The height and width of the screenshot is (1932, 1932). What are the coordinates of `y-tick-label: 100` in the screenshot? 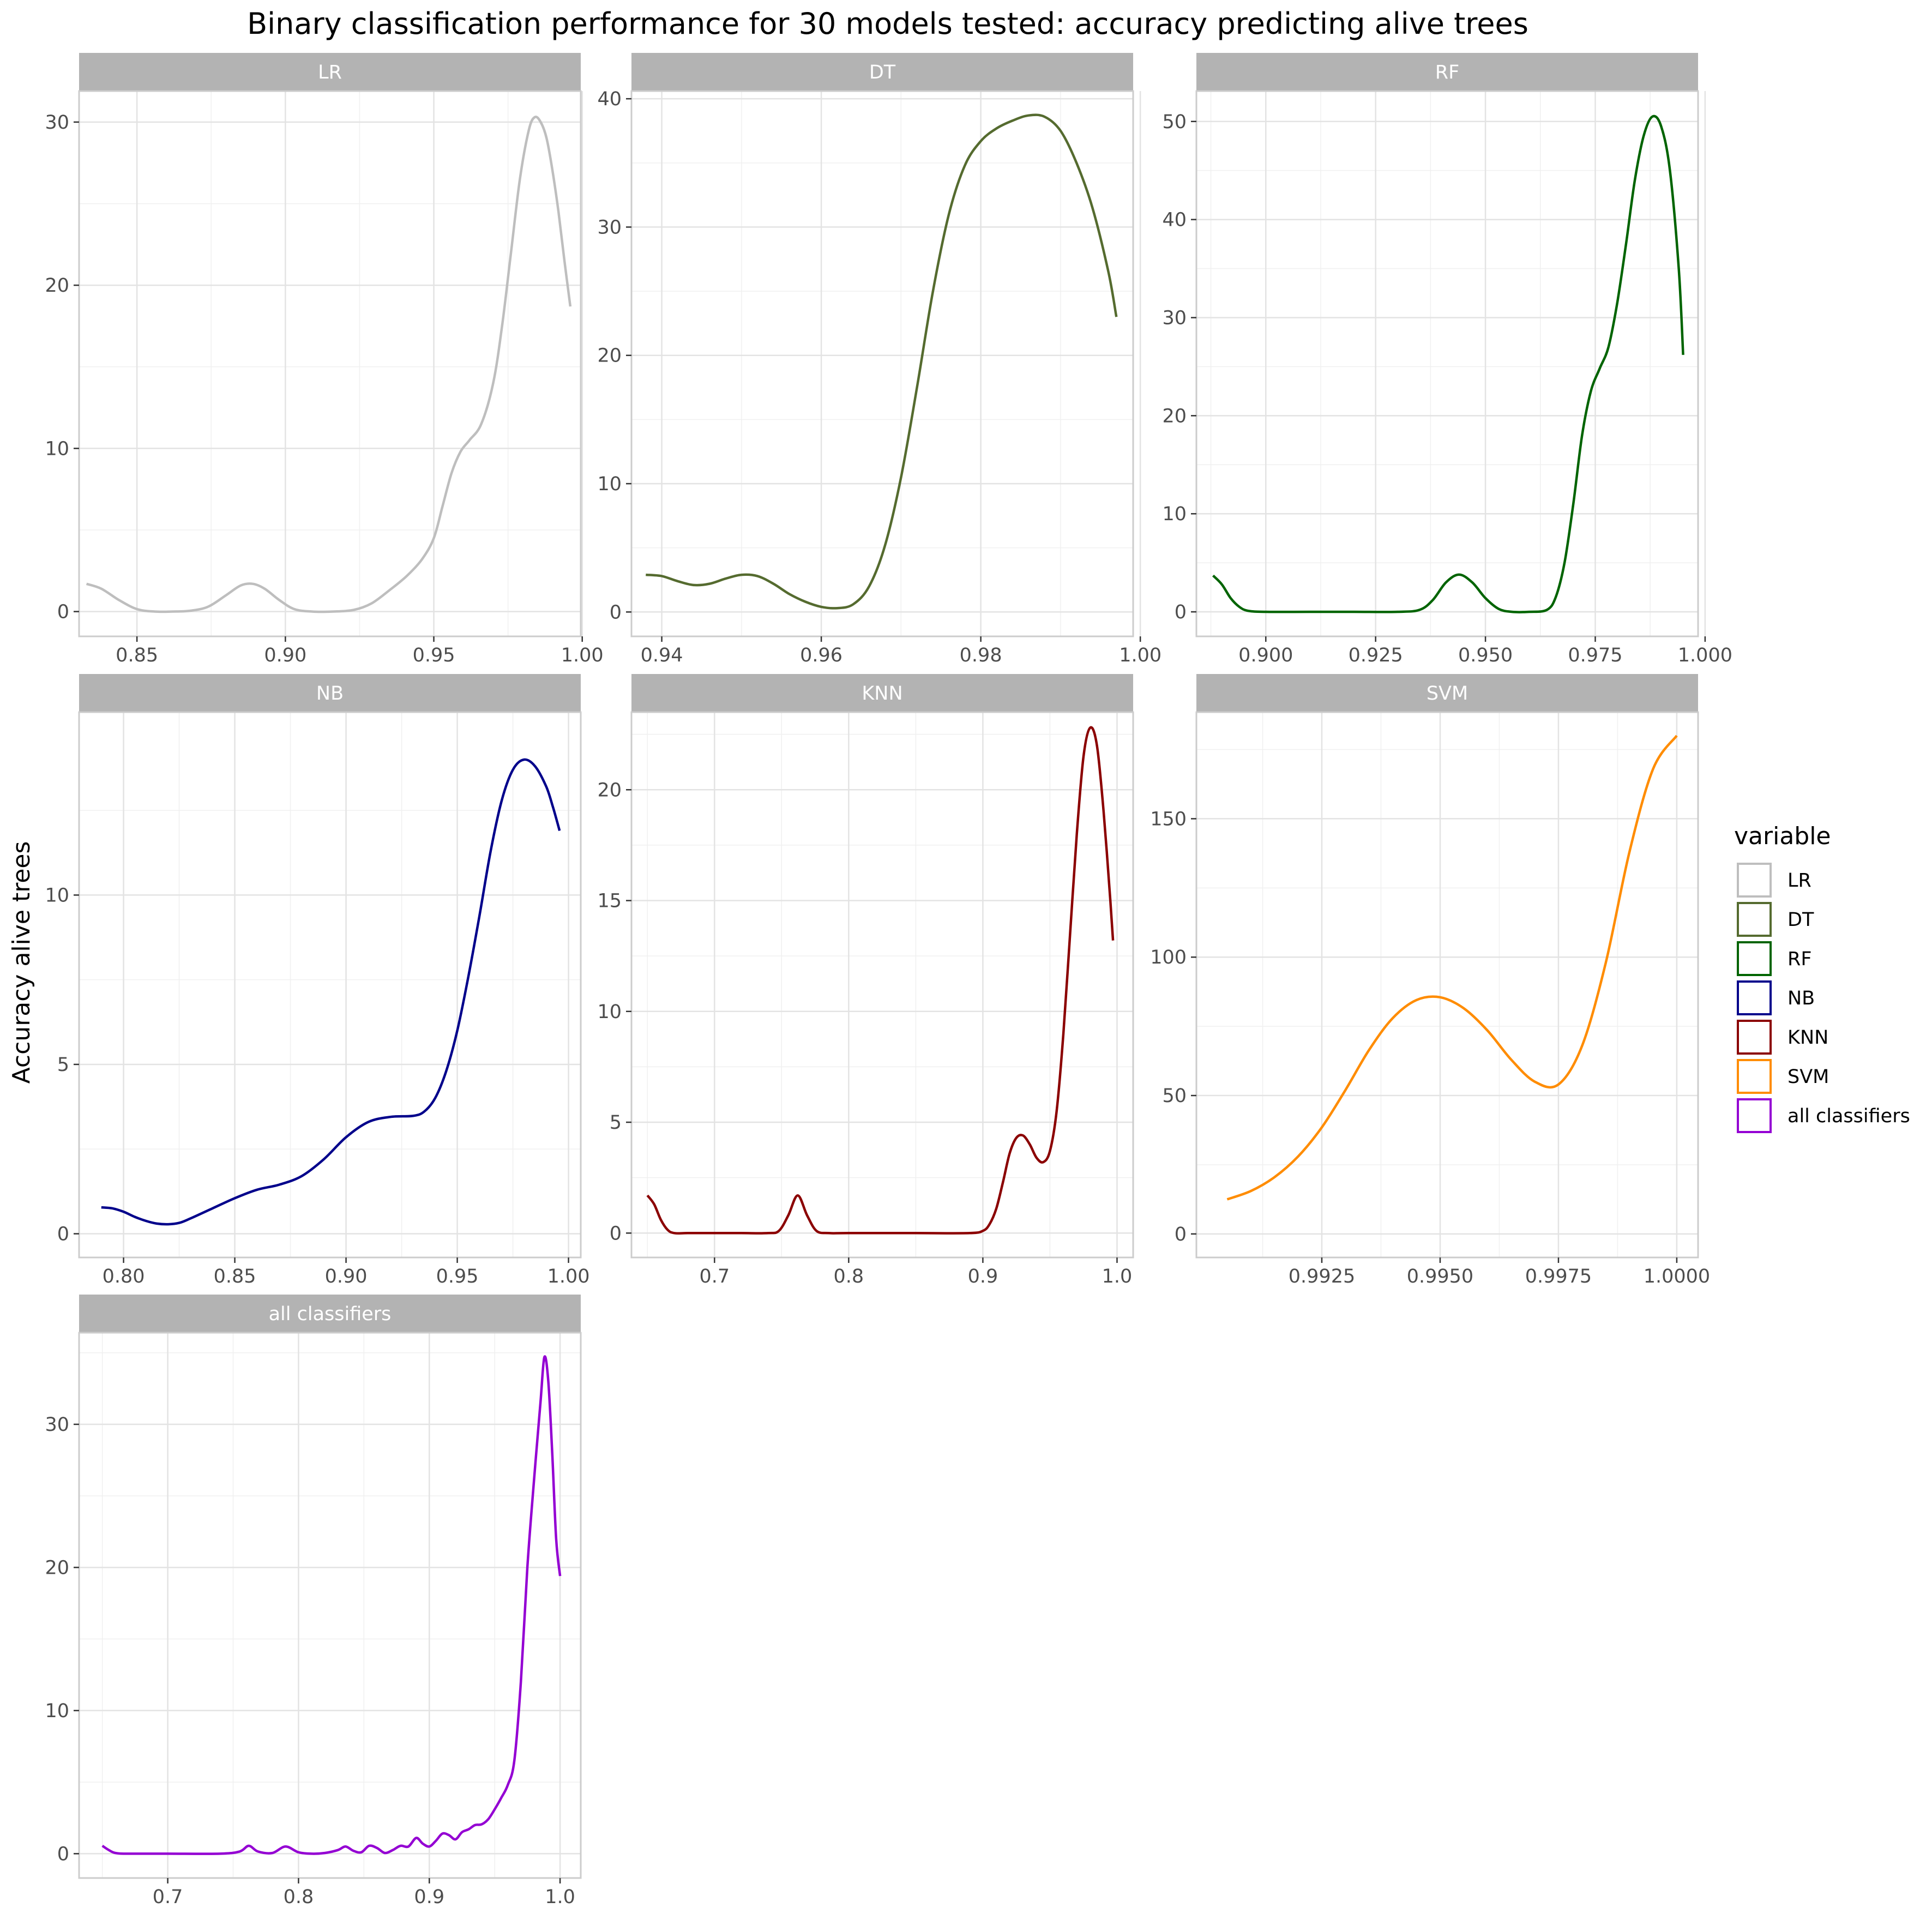 It's located at (1168, 957).